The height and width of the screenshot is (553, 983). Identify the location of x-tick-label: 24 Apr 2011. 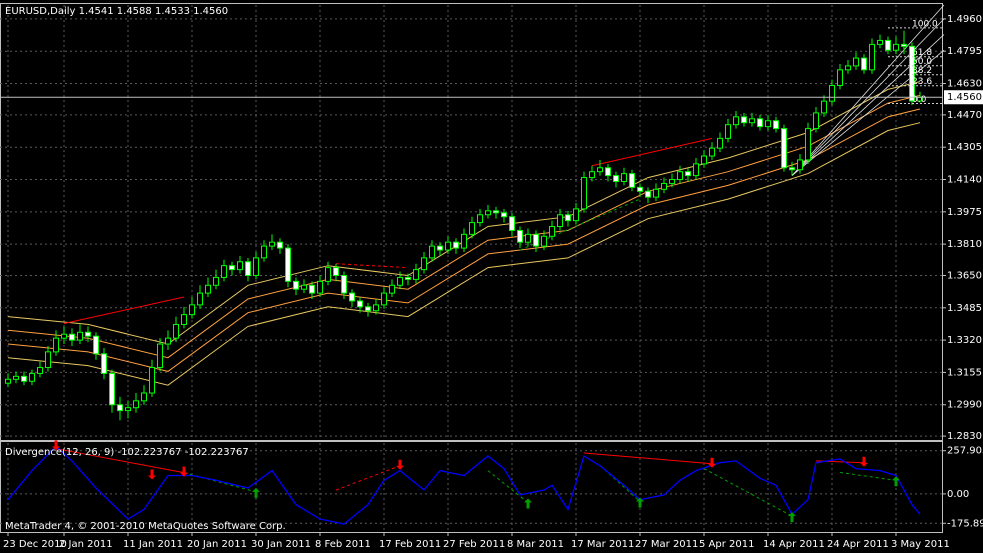
(858, 544).